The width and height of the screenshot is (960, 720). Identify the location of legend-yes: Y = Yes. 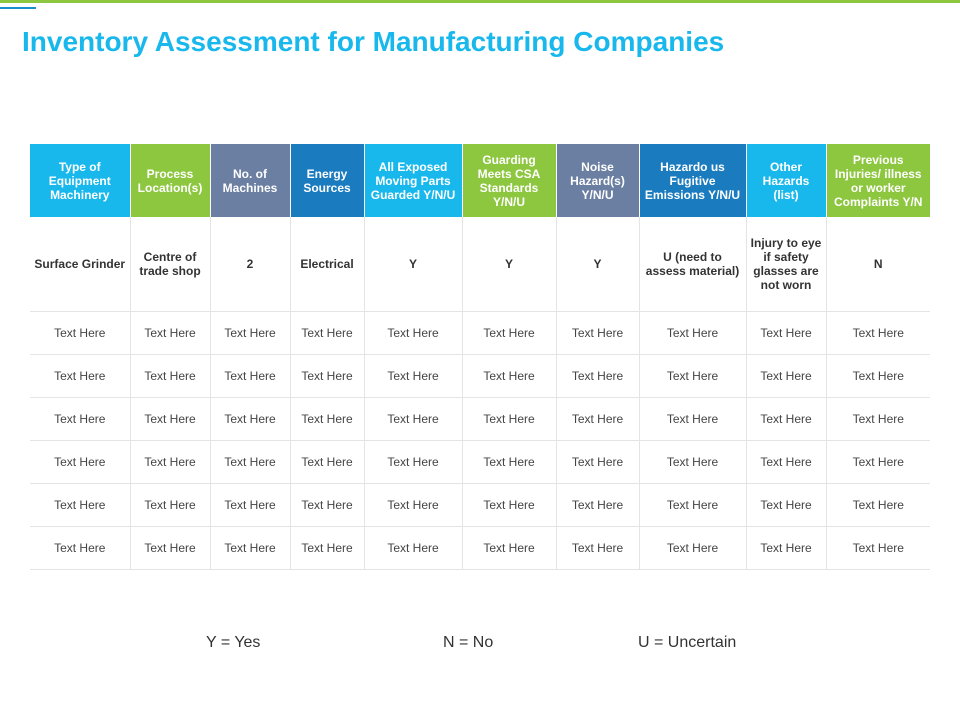
(233, 642).